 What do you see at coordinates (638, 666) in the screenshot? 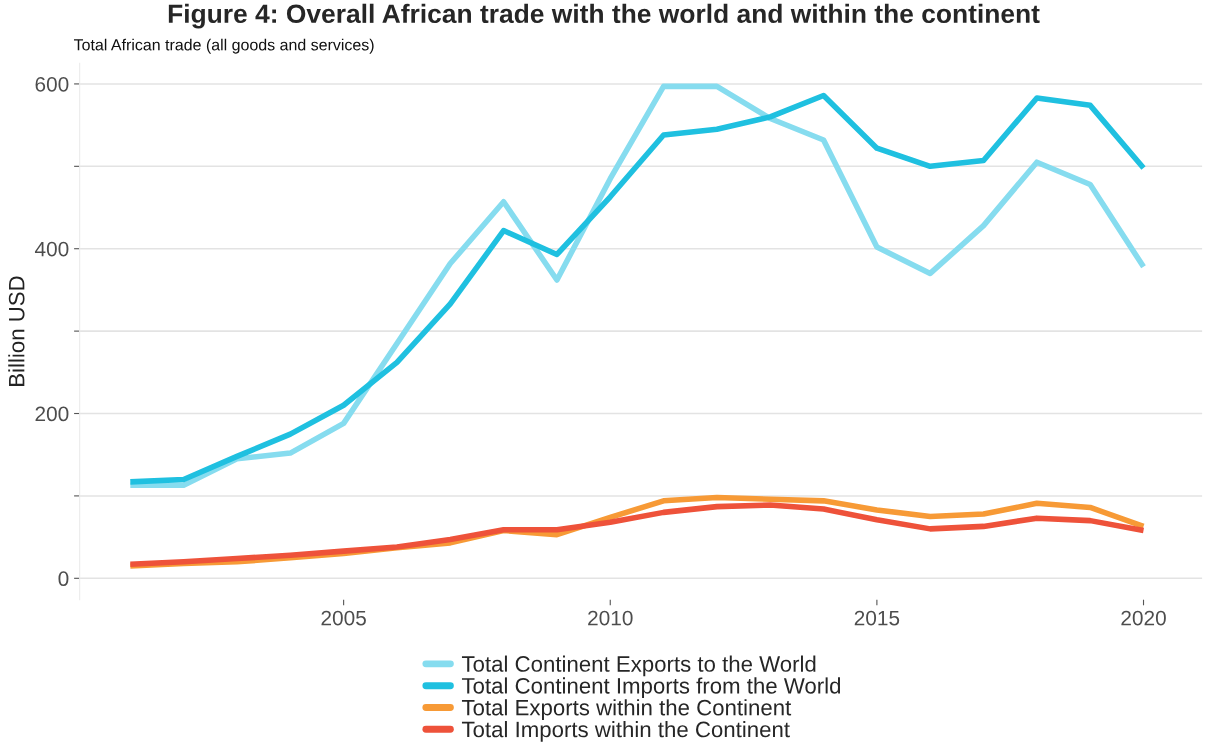
I see `legend-label: Total Continent Exports to the World` at bounding box center [638, 666].